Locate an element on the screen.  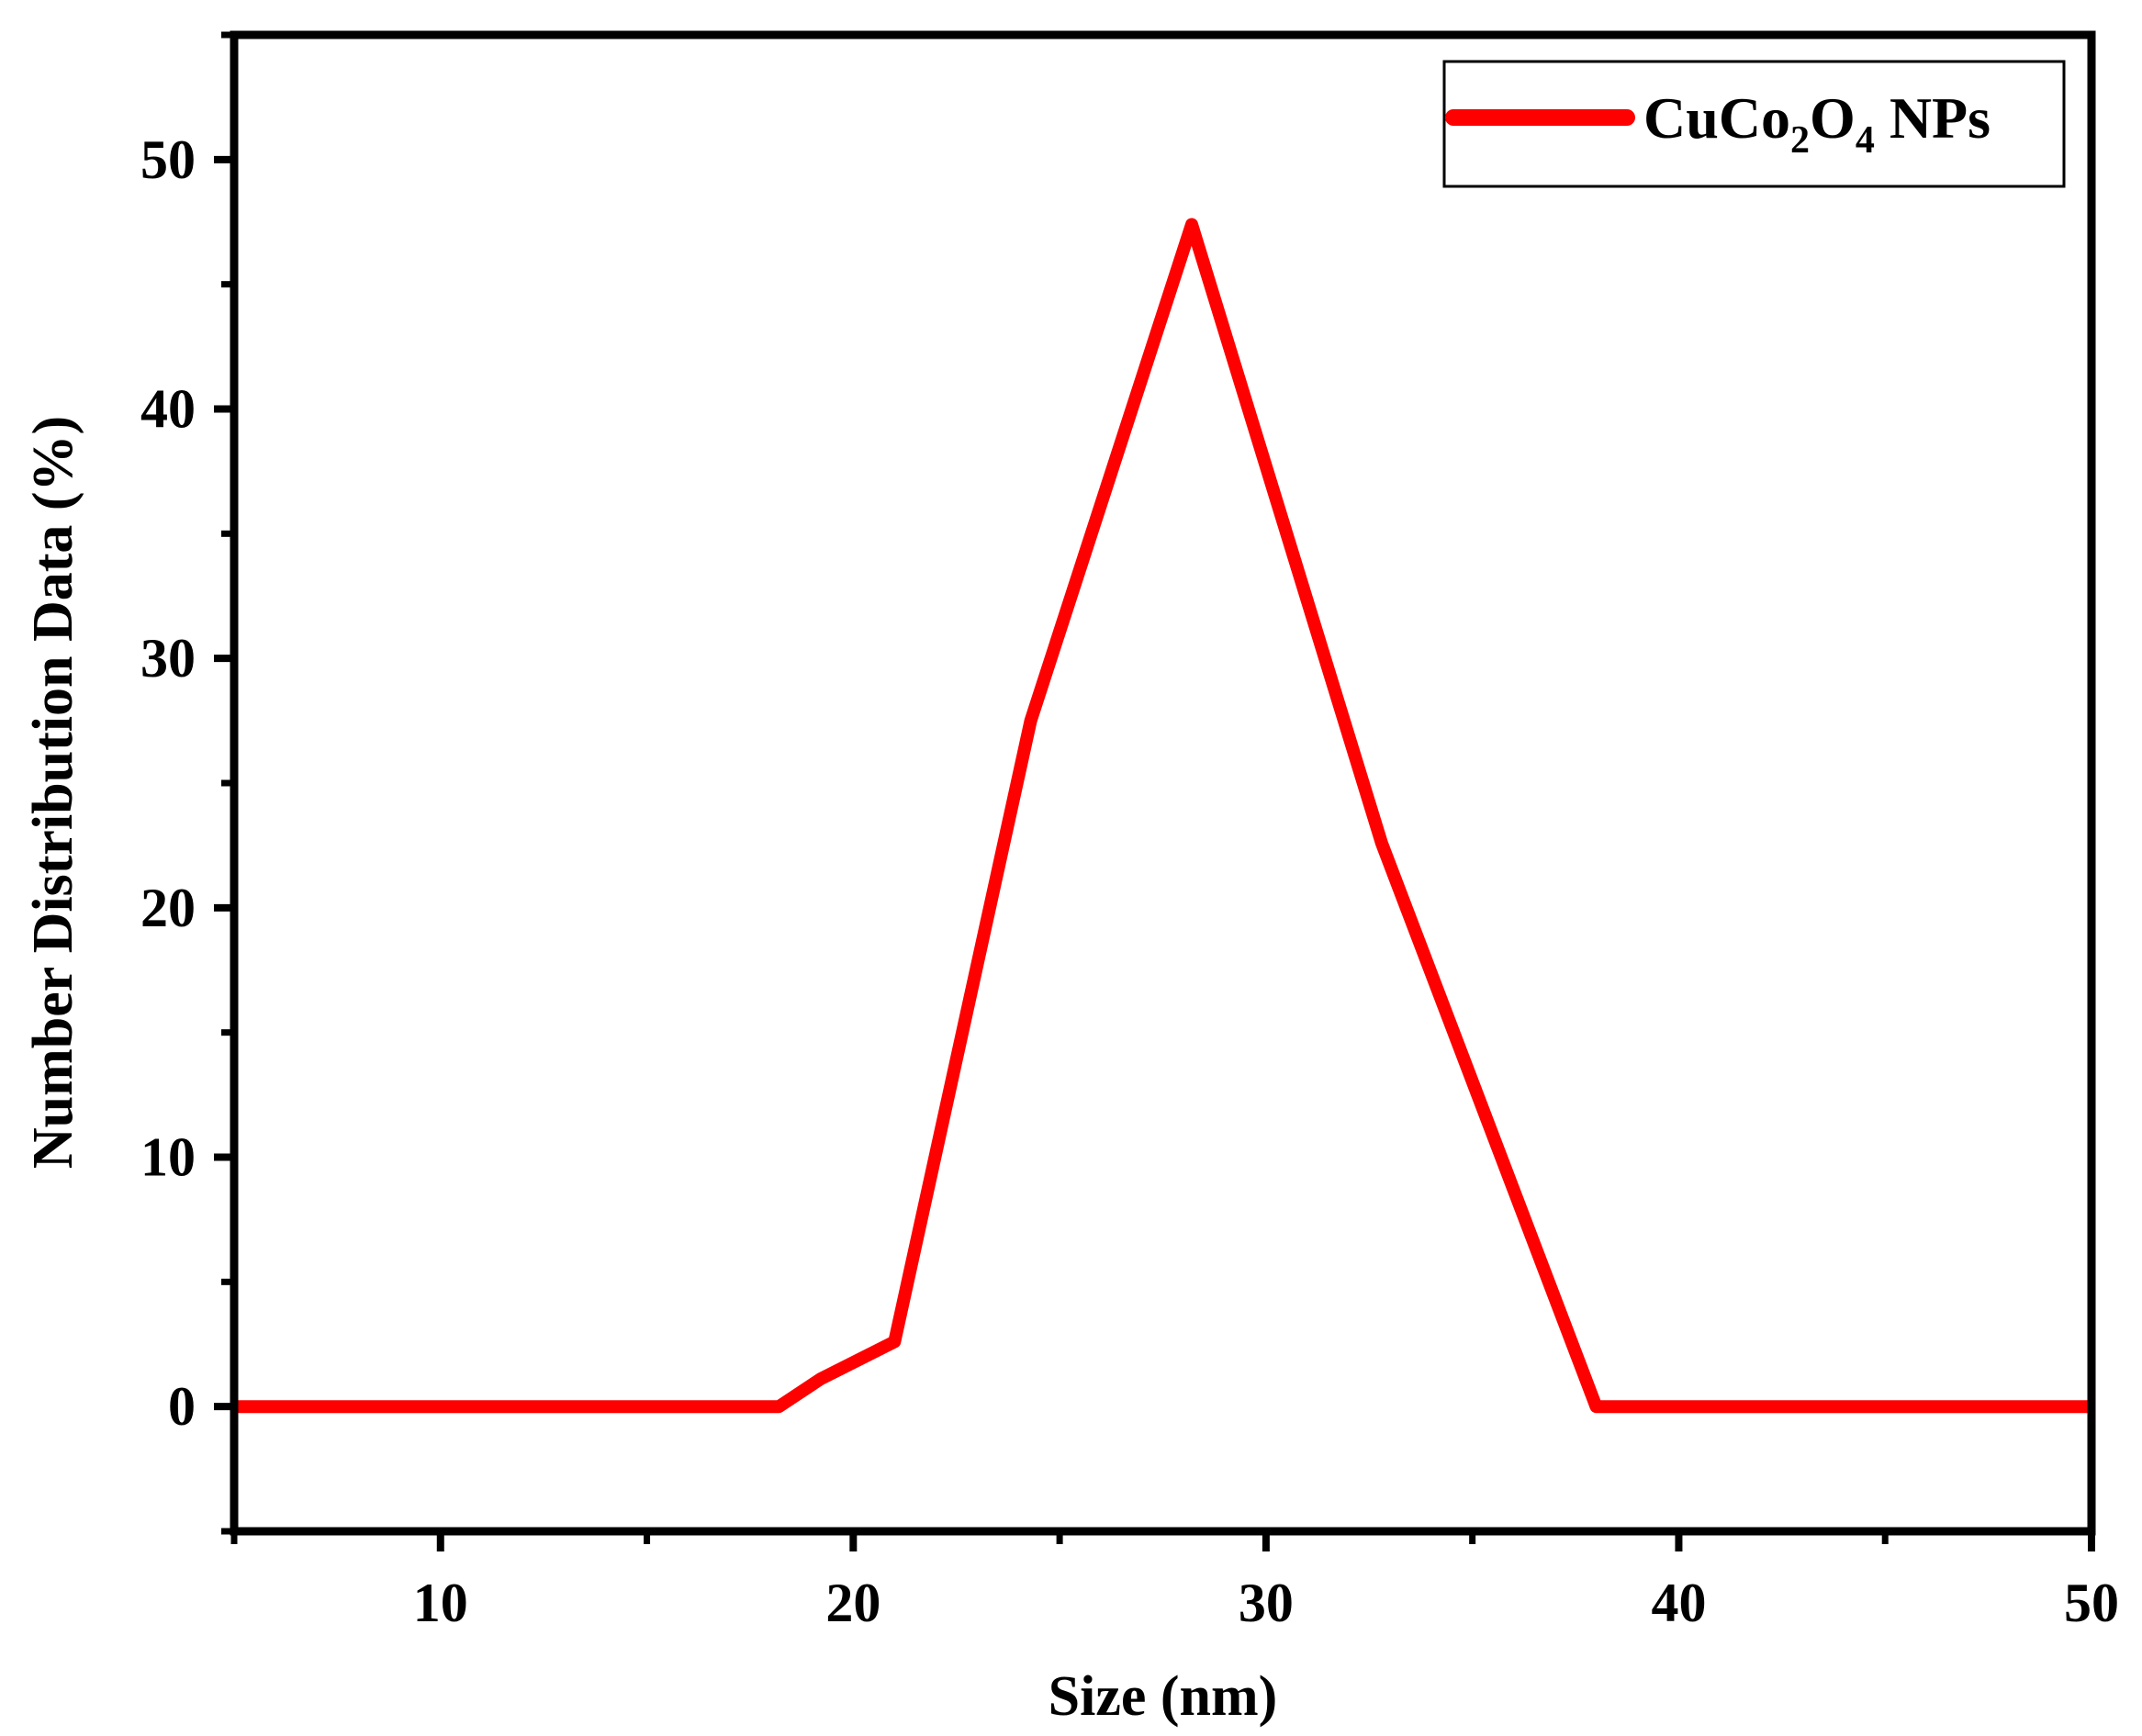
x-tick-label-20: 20 is located at coordinates (852, 1603).